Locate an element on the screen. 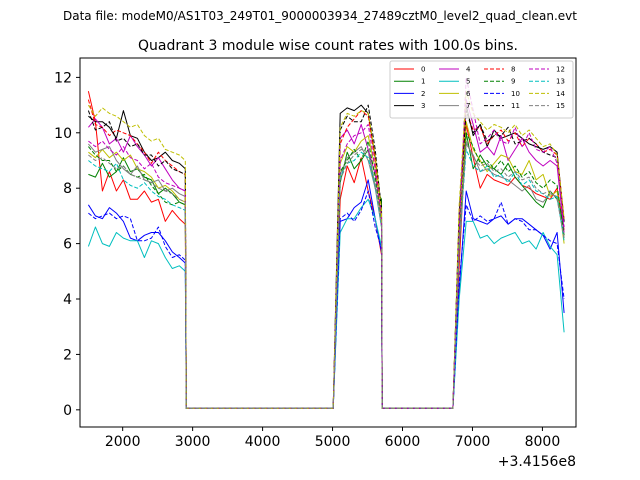 This screenshot has height=480, width=640. y-tick-label: 4 is located at coordinates (67, 300).